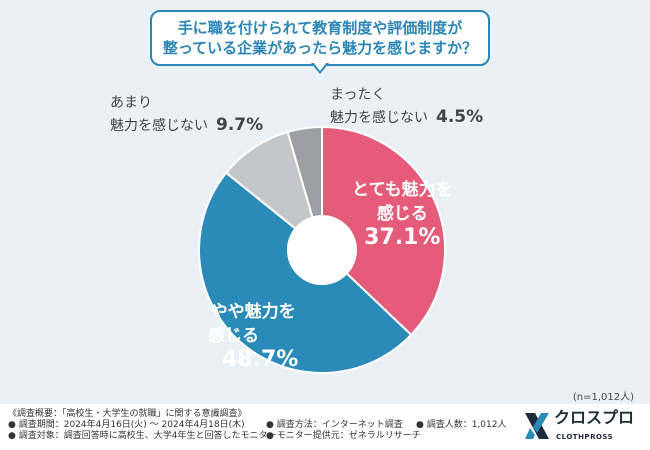 The image size is (650, 450). Describe the element at coordinates (603, 397) in the screenshot. I see `sample-size: (n=1,012人)` at that location.